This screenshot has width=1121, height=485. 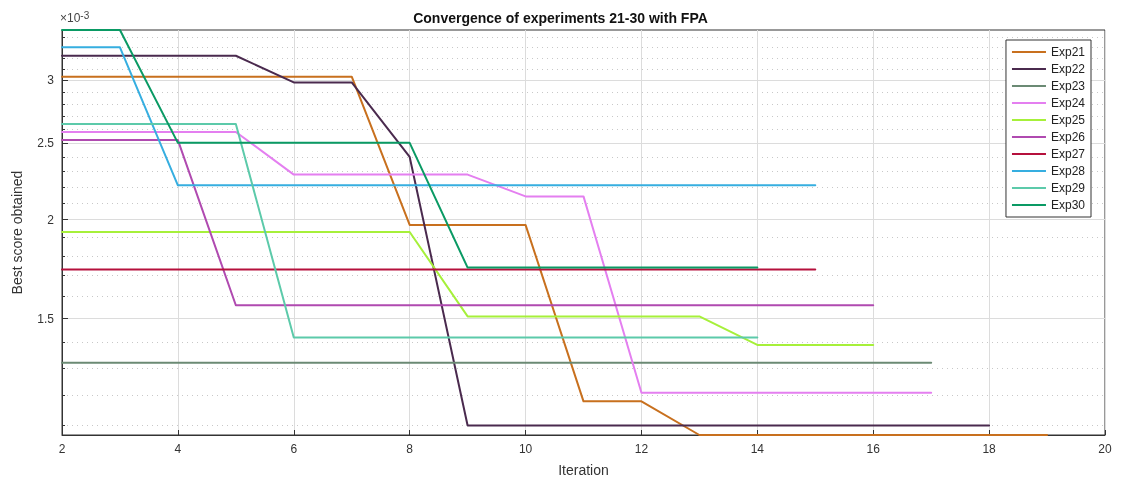 I want to click on y-axis-title: Best score obtained, so click(x=17, y=232).